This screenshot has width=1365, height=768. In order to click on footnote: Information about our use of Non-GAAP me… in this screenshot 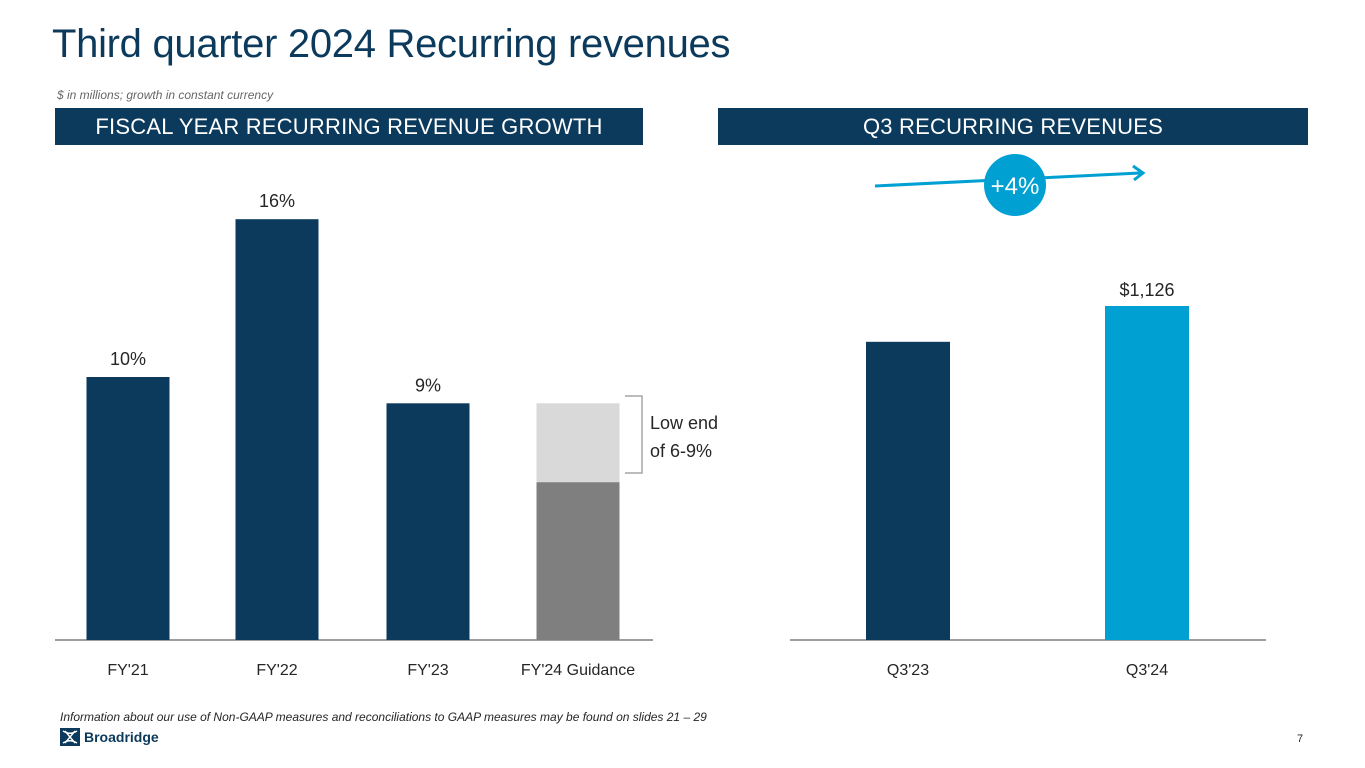, I will do `click(383, 717)`.